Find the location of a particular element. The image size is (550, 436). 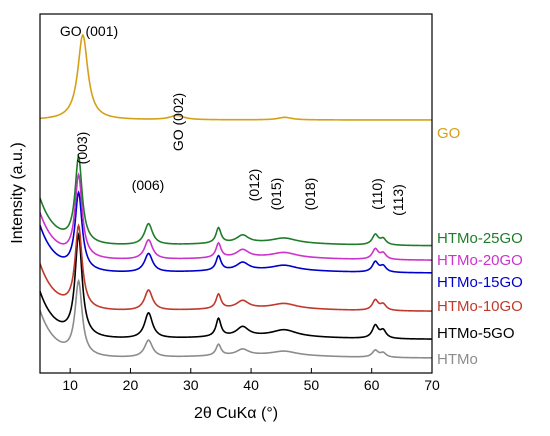

x-tick-label-20: 20 is located at coordinates (131, 385).